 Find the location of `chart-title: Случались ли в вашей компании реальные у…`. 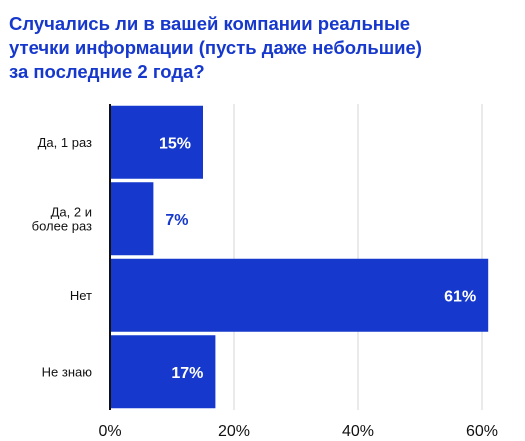

chart-title: Случались ли в вашей компании реальные у… is located at coordinates (215, 47).